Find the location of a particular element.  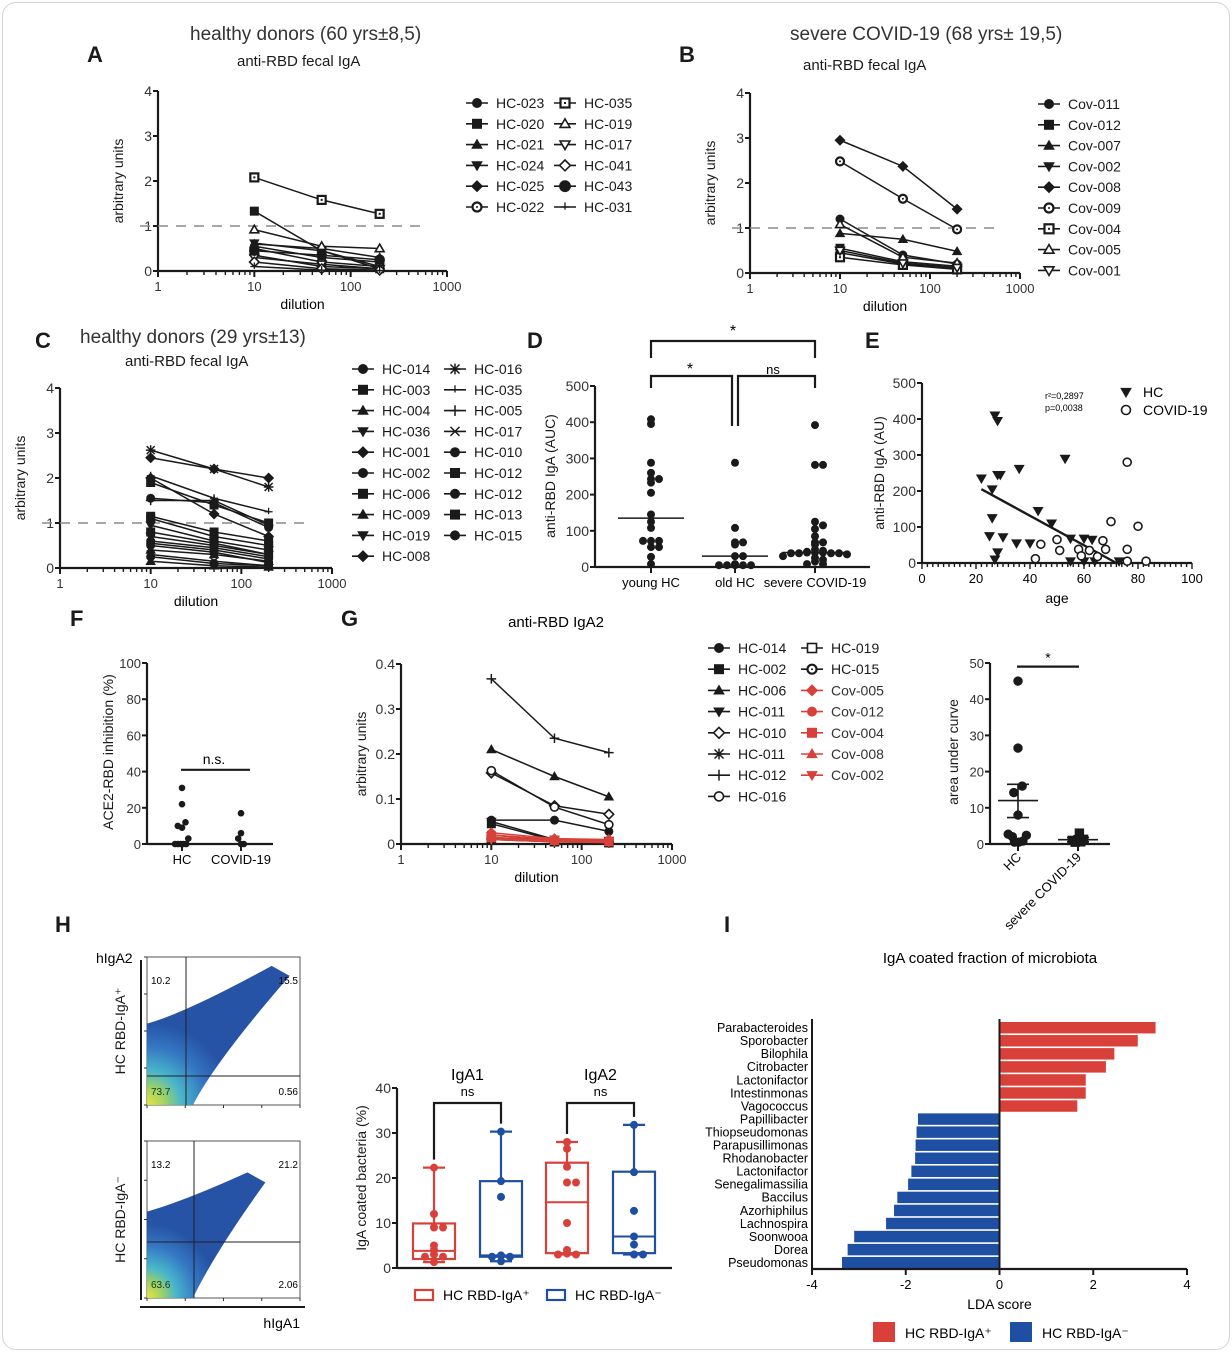

legend-label: HC-019 is located at coordinates (855, 648).